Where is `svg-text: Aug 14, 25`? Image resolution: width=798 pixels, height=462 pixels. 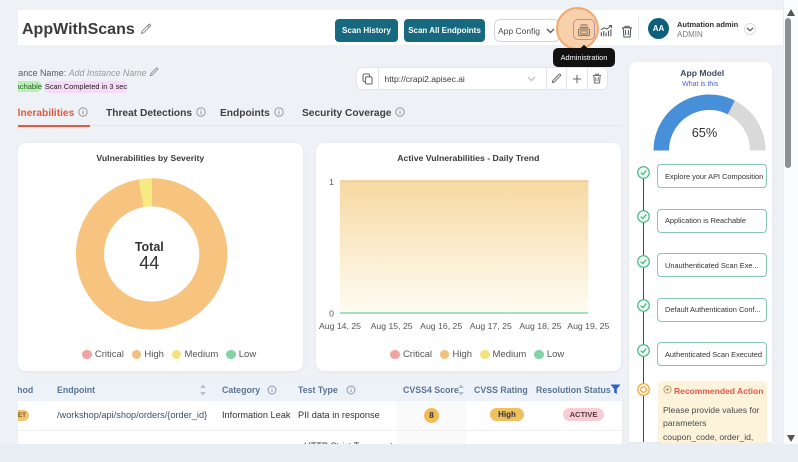
svg-text: Aug 14, 25 is located at coordinates (340, 326).